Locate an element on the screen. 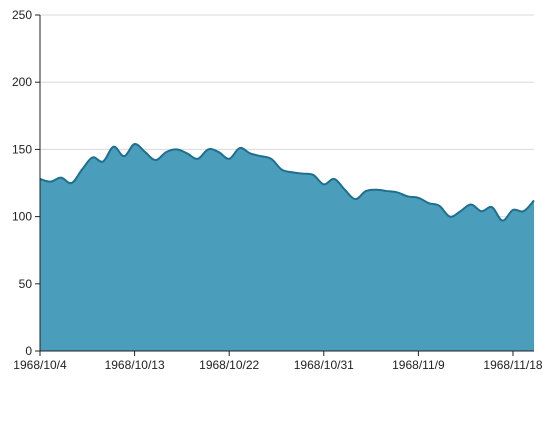  x-tick-label: 1968/10/13 is located at coordinates (135, 365).